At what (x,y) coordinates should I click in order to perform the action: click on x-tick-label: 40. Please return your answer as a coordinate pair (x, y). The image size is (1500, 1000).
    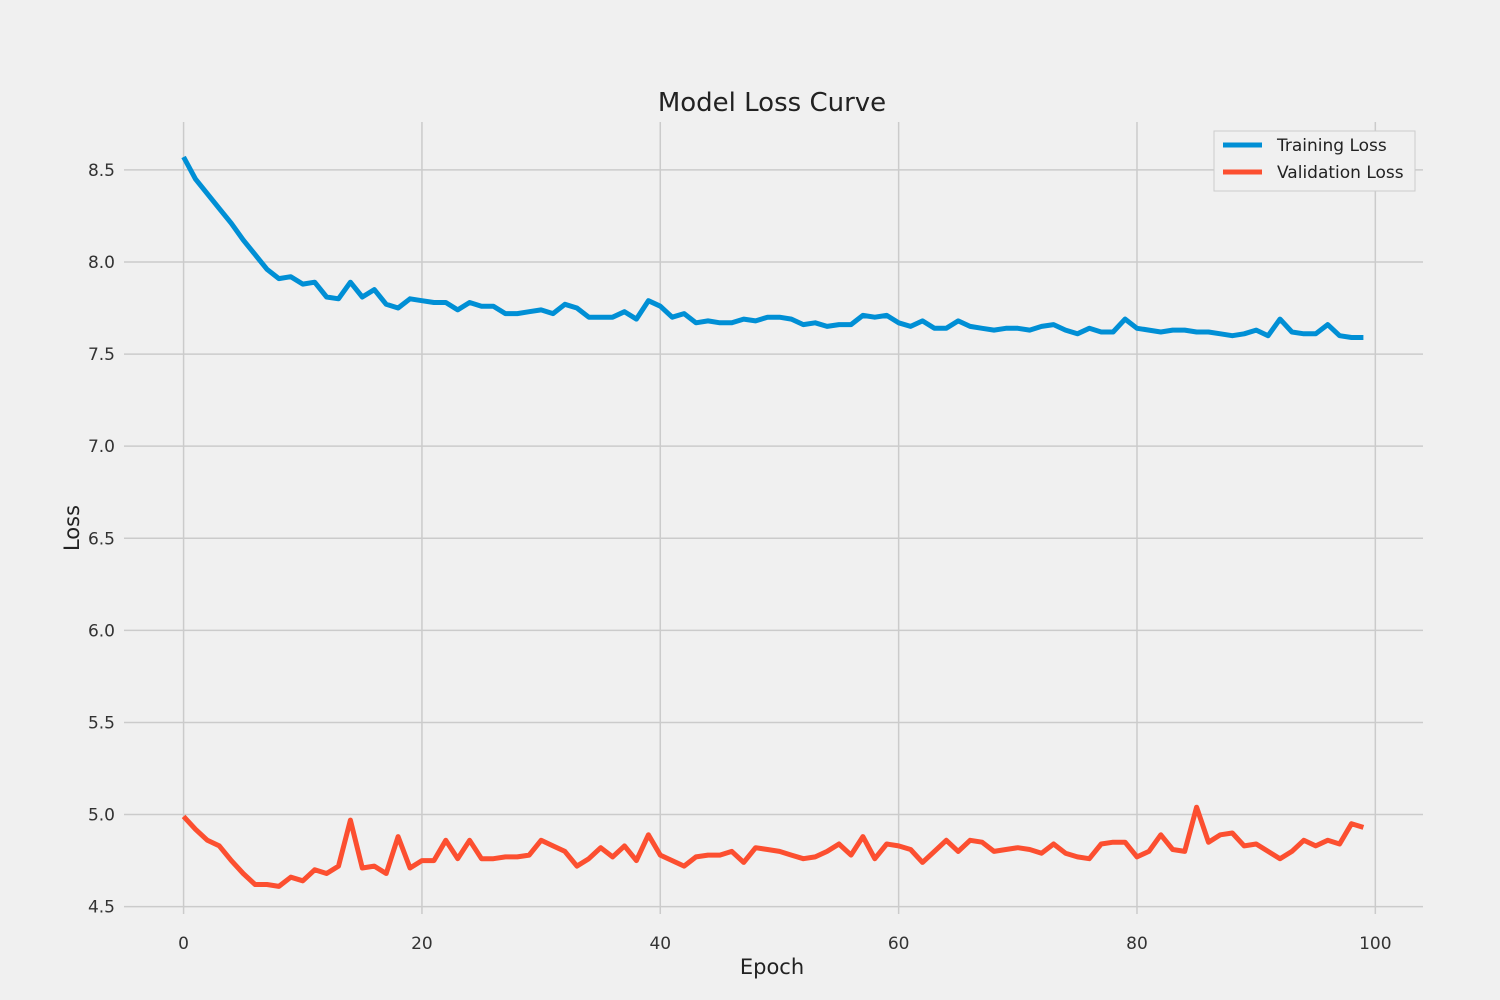
    Looking at the image, I should click on (660, 944).